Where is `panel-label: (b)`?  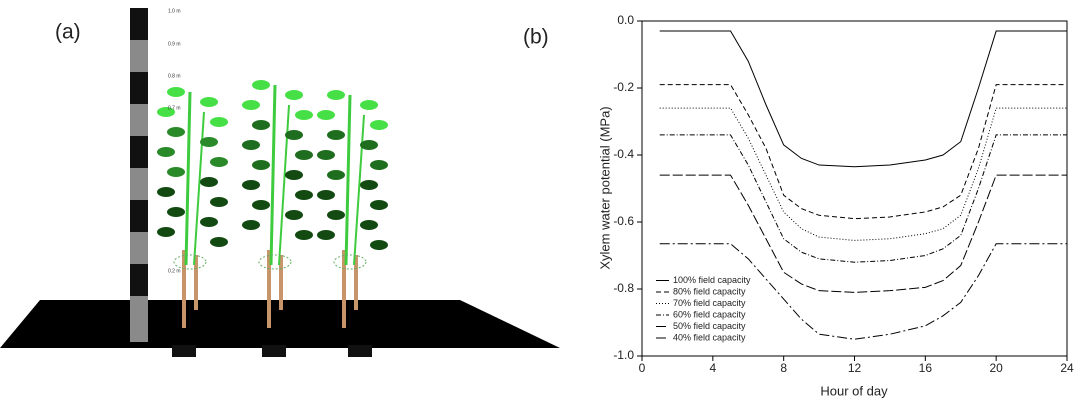 panel-label: (b) is located at coordinates (536, 37).